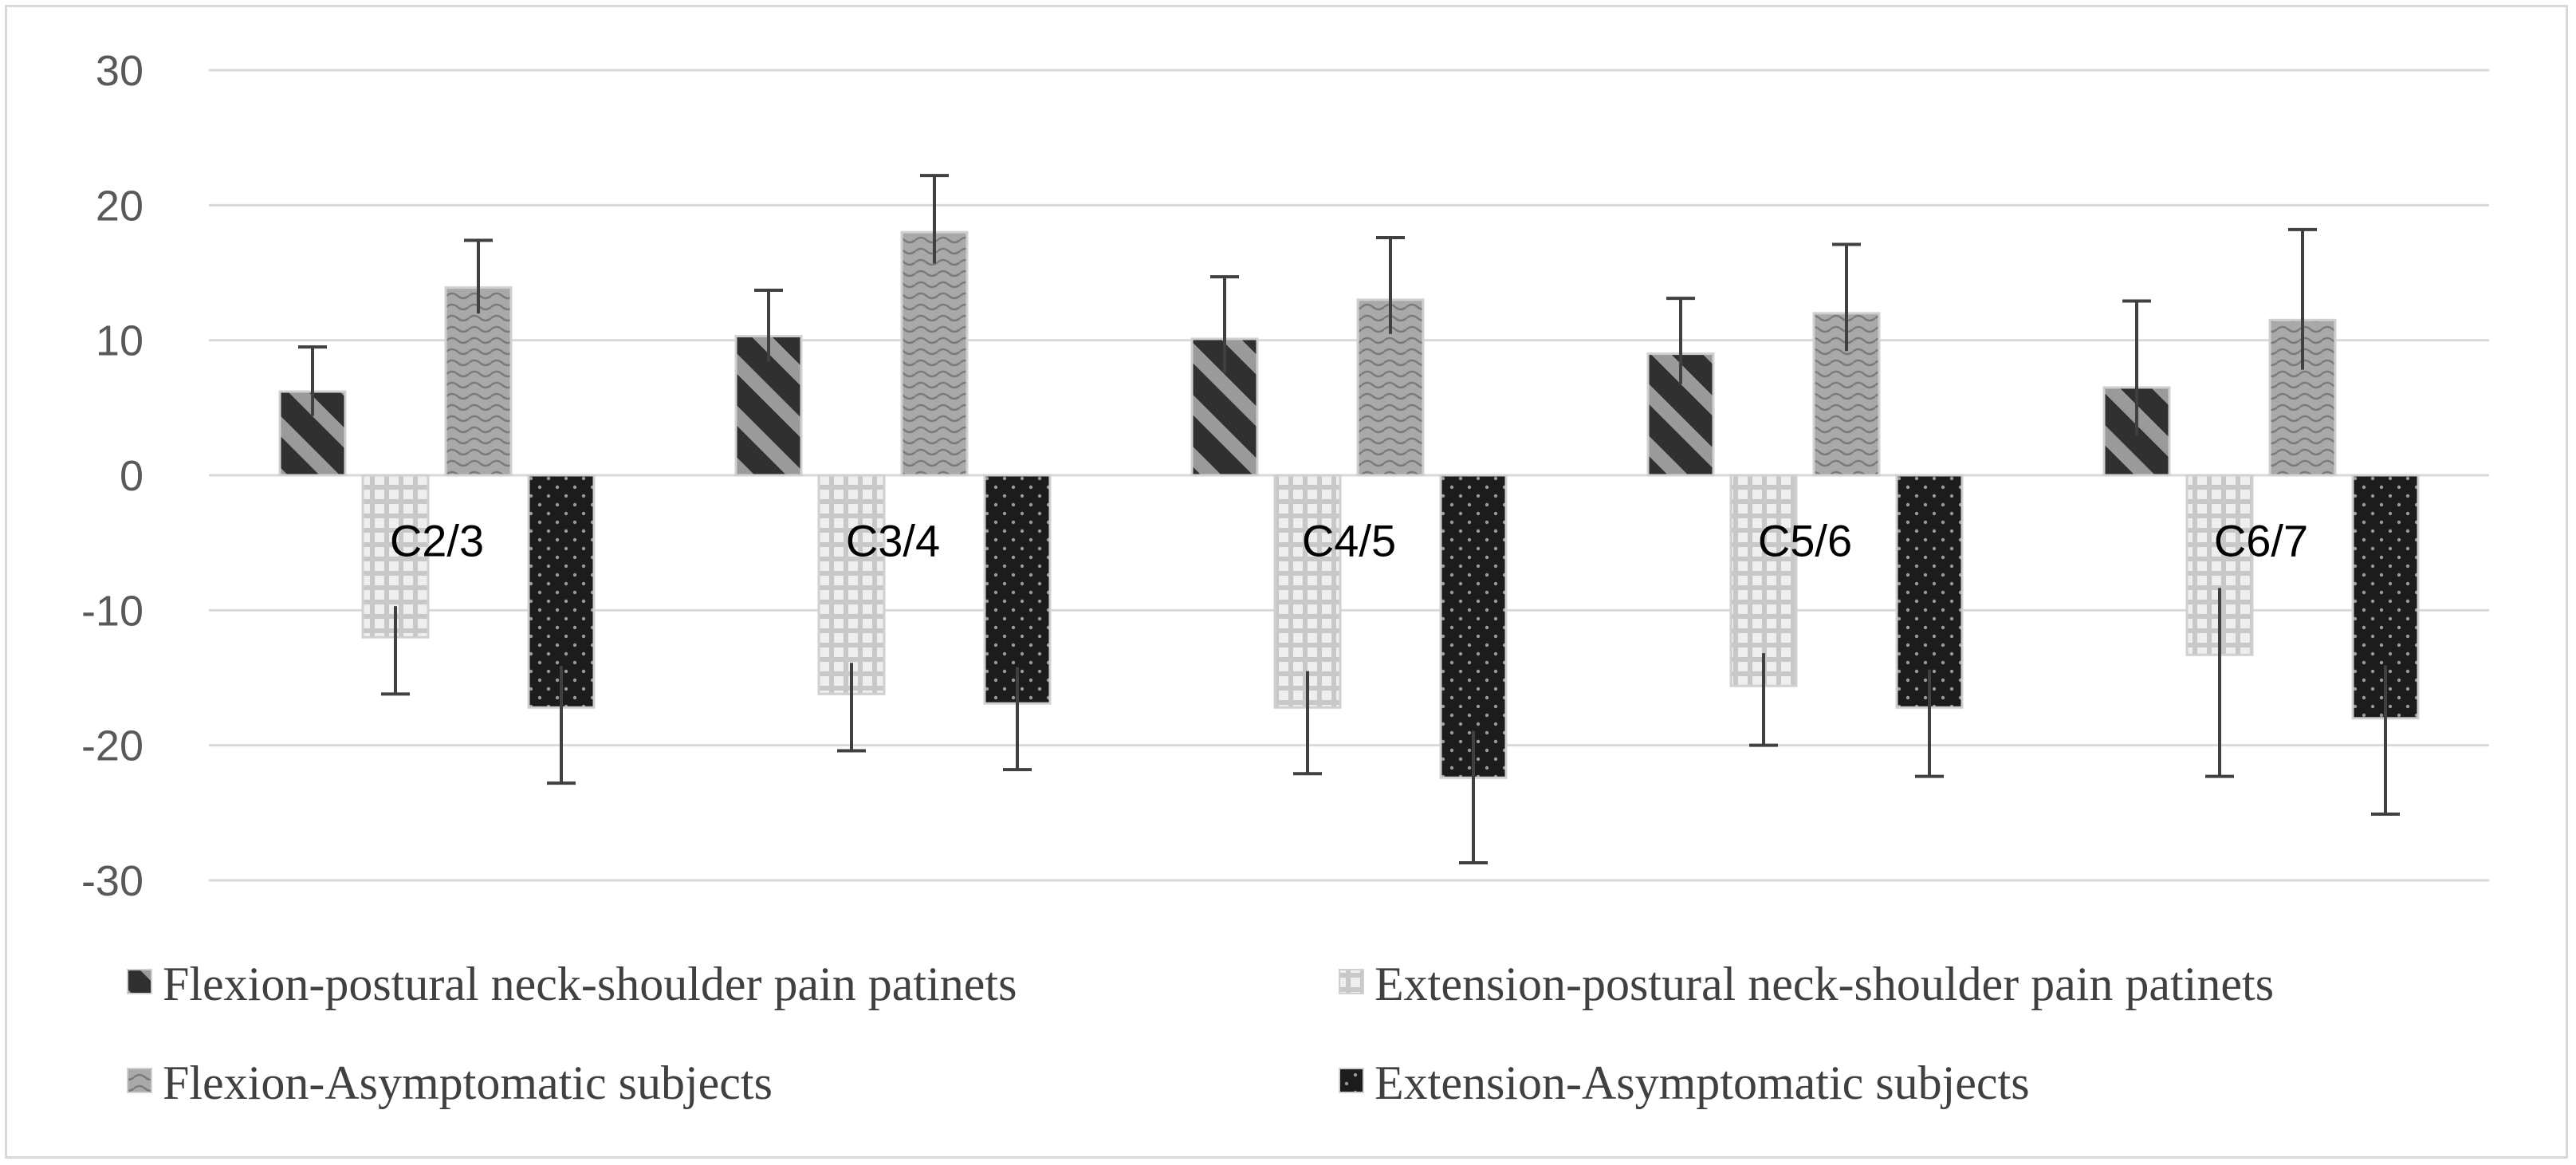  What do you see at coordinates (1805, 541) in the screenshot?
I see `category-label: C5/6` at bounding box center [1805, 541].